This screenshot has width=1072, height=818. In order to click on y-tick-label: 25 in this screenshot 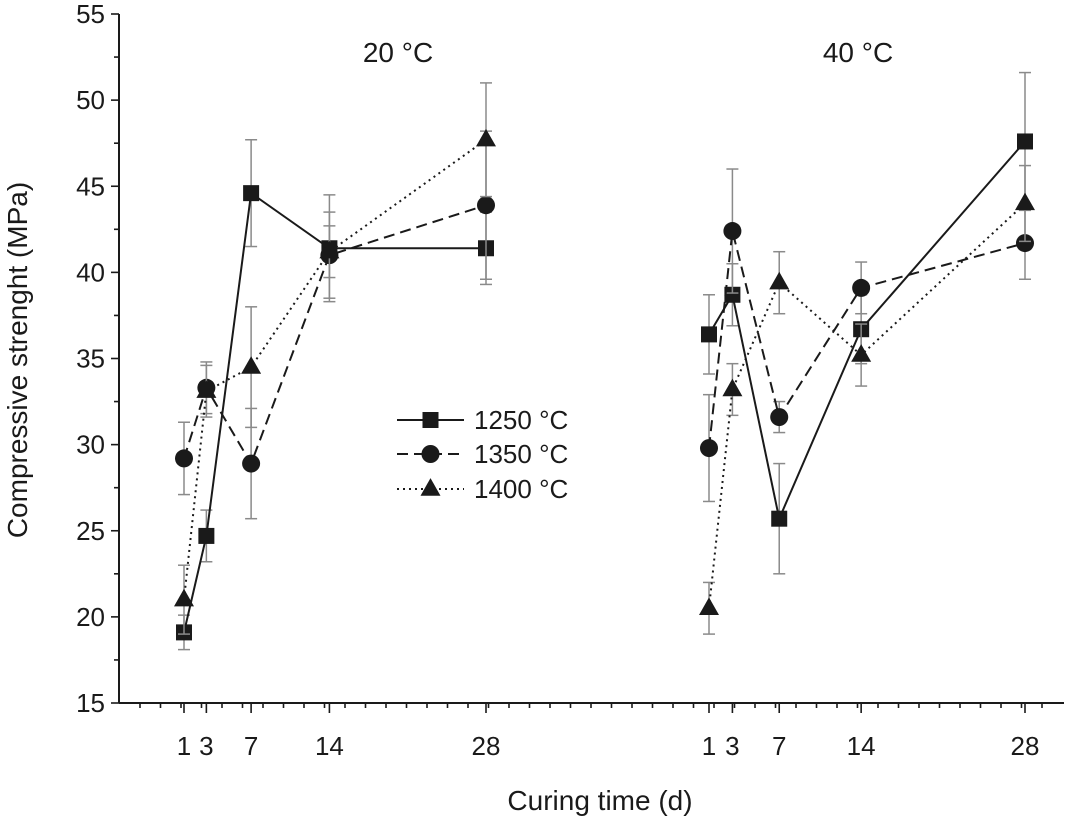, I will do `click(90, 531)`.